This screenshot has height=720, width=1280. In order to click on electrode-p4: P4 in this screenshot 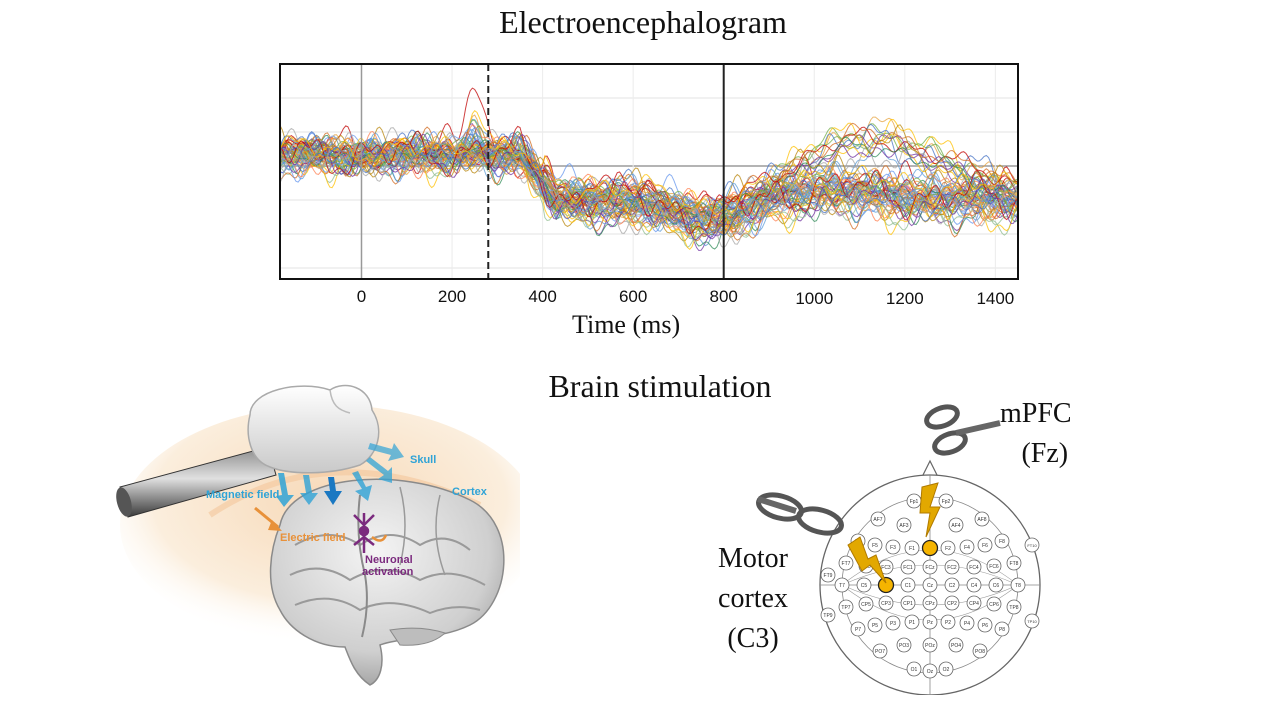, I will do `click(967, 623)`.